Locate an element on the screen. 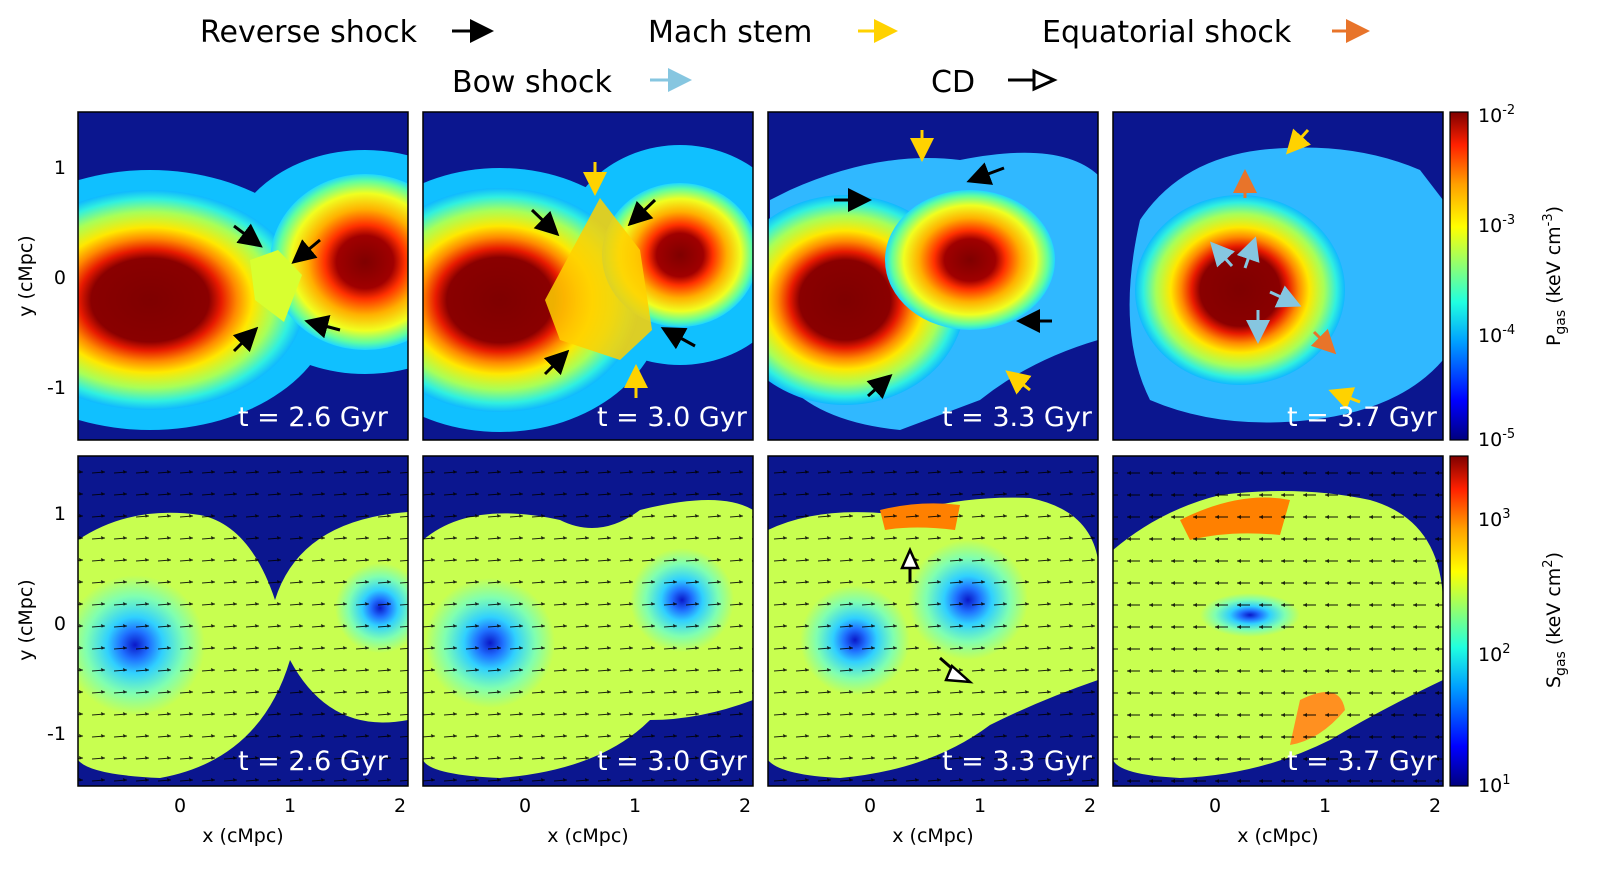 This screenshot has width=1600, height=882. pressure-colorbar: 10⁻² 10⁻³ 10⁻⁴ 10⁻⁵ Pgas (keV cm-3) is located at coordinates (1509, 277).